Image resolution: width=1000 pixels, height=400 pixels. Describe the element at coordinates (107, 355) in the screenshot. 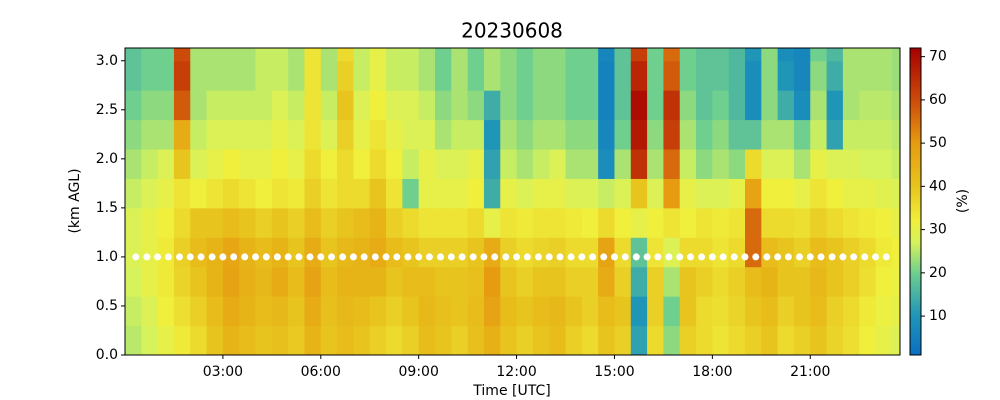

I see `y-tick-label: 0.0` at that location.